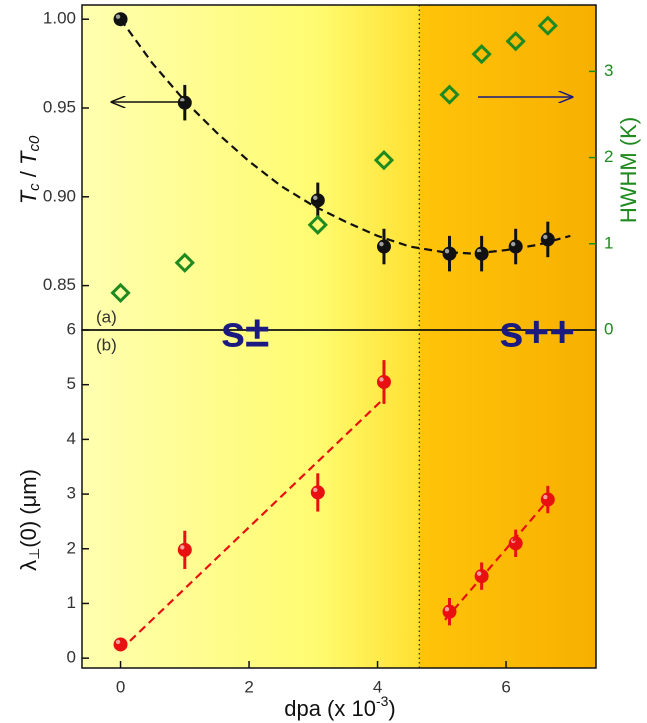 Image resolution: width=647 pixels, height=723 pixels. What do you see at coordinates (34, 143) in the screenshot?
I see `label-part: c0` at bounding box center [34, 143].